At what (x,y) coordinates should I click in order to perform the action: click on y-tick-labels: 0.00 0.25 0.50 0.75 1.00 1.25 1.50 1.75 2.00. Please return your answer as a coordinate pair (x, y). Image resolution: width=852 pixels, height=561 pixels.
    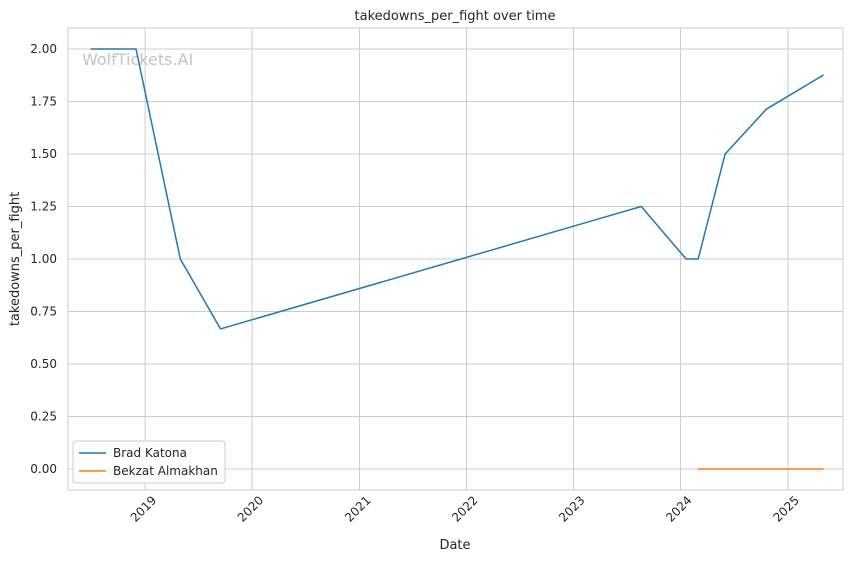
    Looking at the image, I should click on (43, 259).